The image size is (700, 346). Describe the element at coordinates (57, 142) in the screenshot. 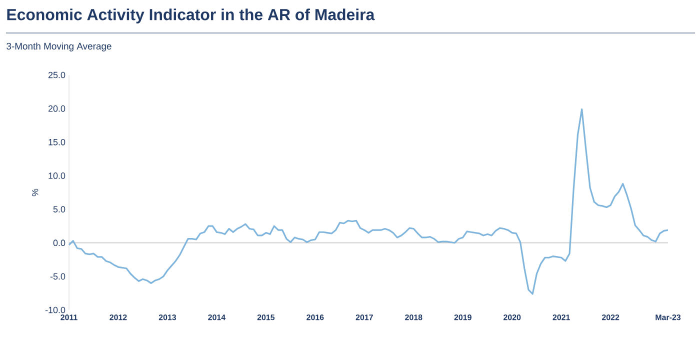

I see `y-tick-label: 15.0` at that location.